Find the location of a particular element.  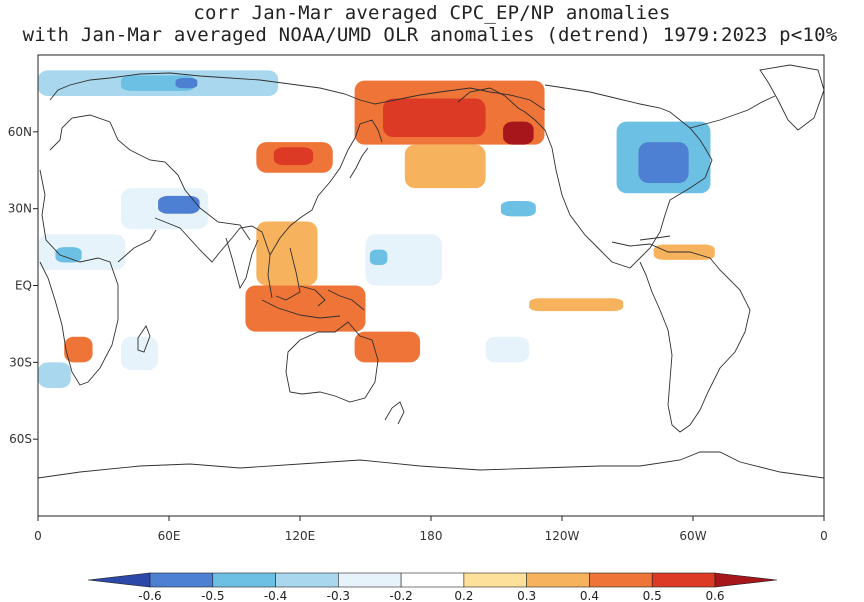

colorbar-tick-label: 0.5 is located at coordinates (652, 595).